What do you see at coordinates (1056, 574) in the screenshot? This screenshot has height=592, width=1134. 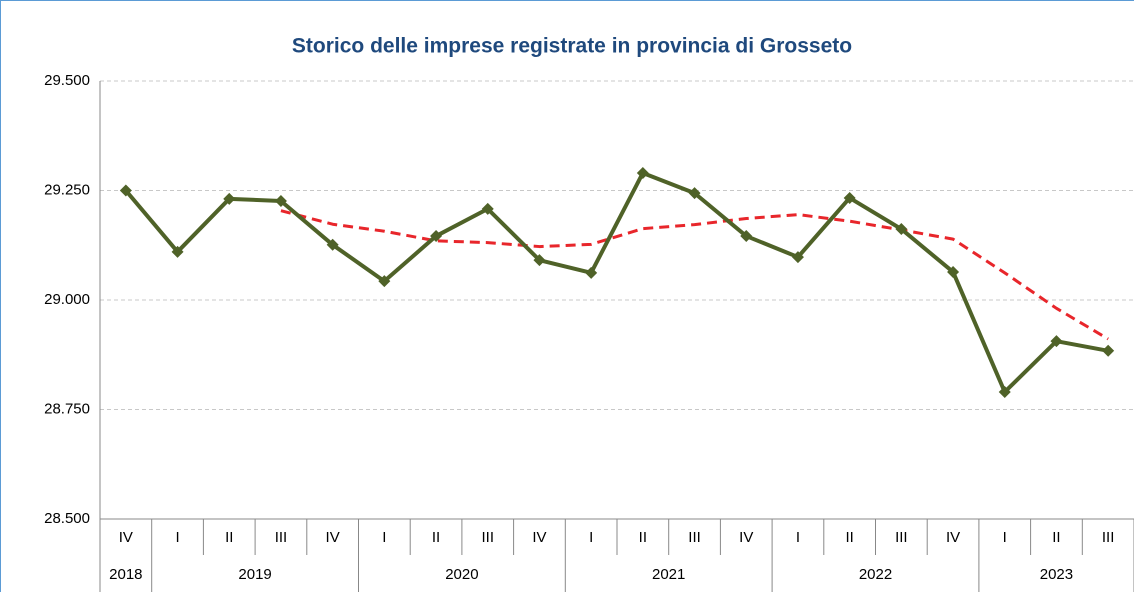 I see `year-label: 2023` at bounding box center [1056, 574].